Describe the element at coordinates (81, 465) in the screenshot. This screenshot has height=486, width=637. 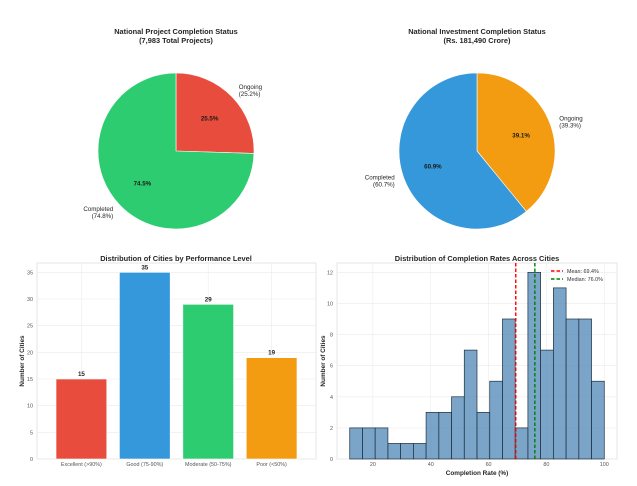
I see `bar-0-category-label: Excellent (>90%)` at that location.